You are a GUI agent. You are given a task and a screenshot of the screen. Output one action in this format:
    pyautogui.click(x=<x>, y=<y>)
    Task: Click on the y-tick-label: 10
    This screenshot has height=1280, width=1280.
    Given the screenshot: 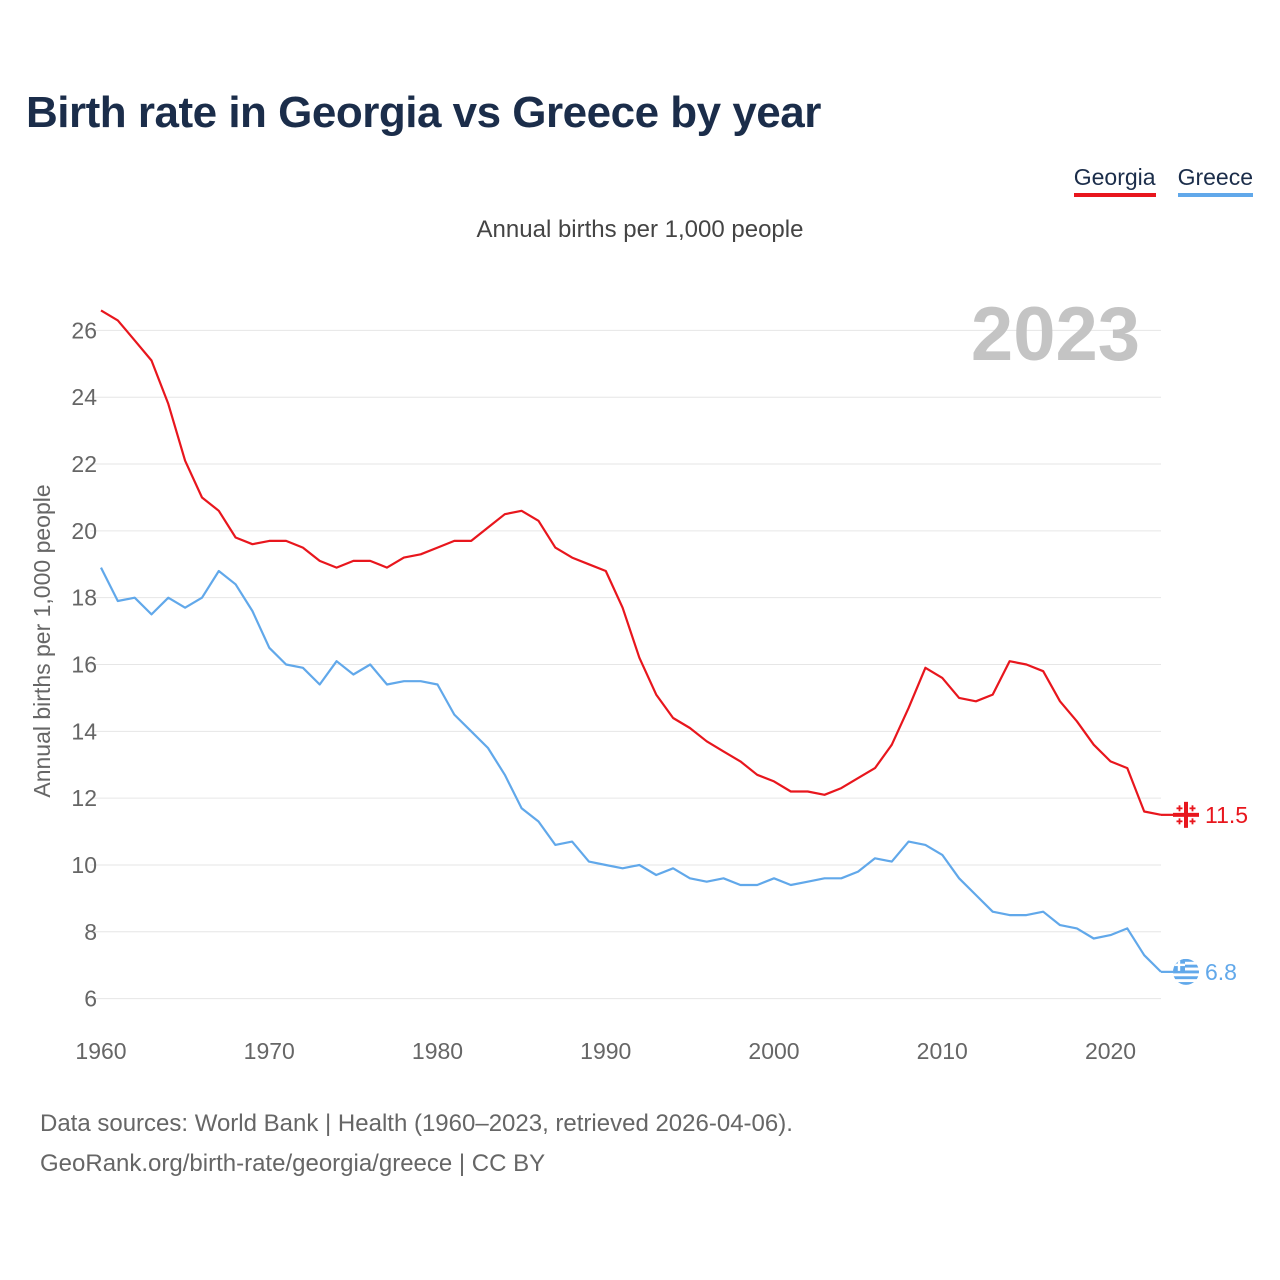 What is the action you would take?
    pyautogui.click(x=84, y=865)
    